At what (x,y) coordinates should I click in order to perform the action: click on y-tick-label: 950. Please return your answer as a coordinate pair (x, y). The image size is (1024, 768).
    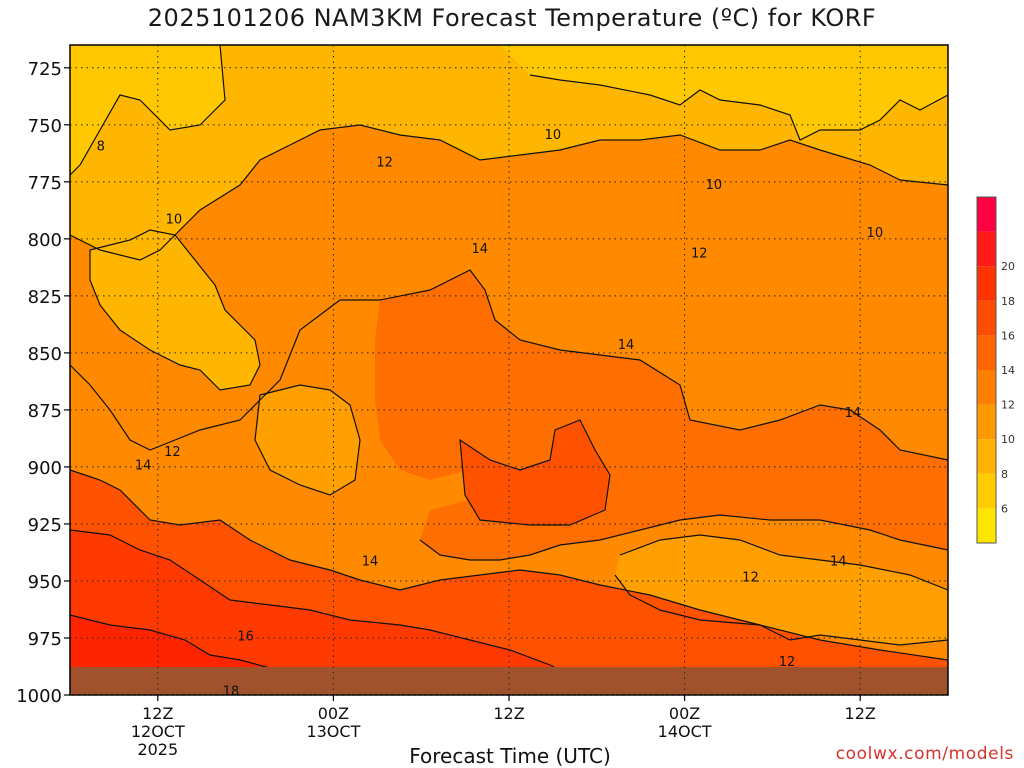
    Looking at the image, I should click on (45, 582).